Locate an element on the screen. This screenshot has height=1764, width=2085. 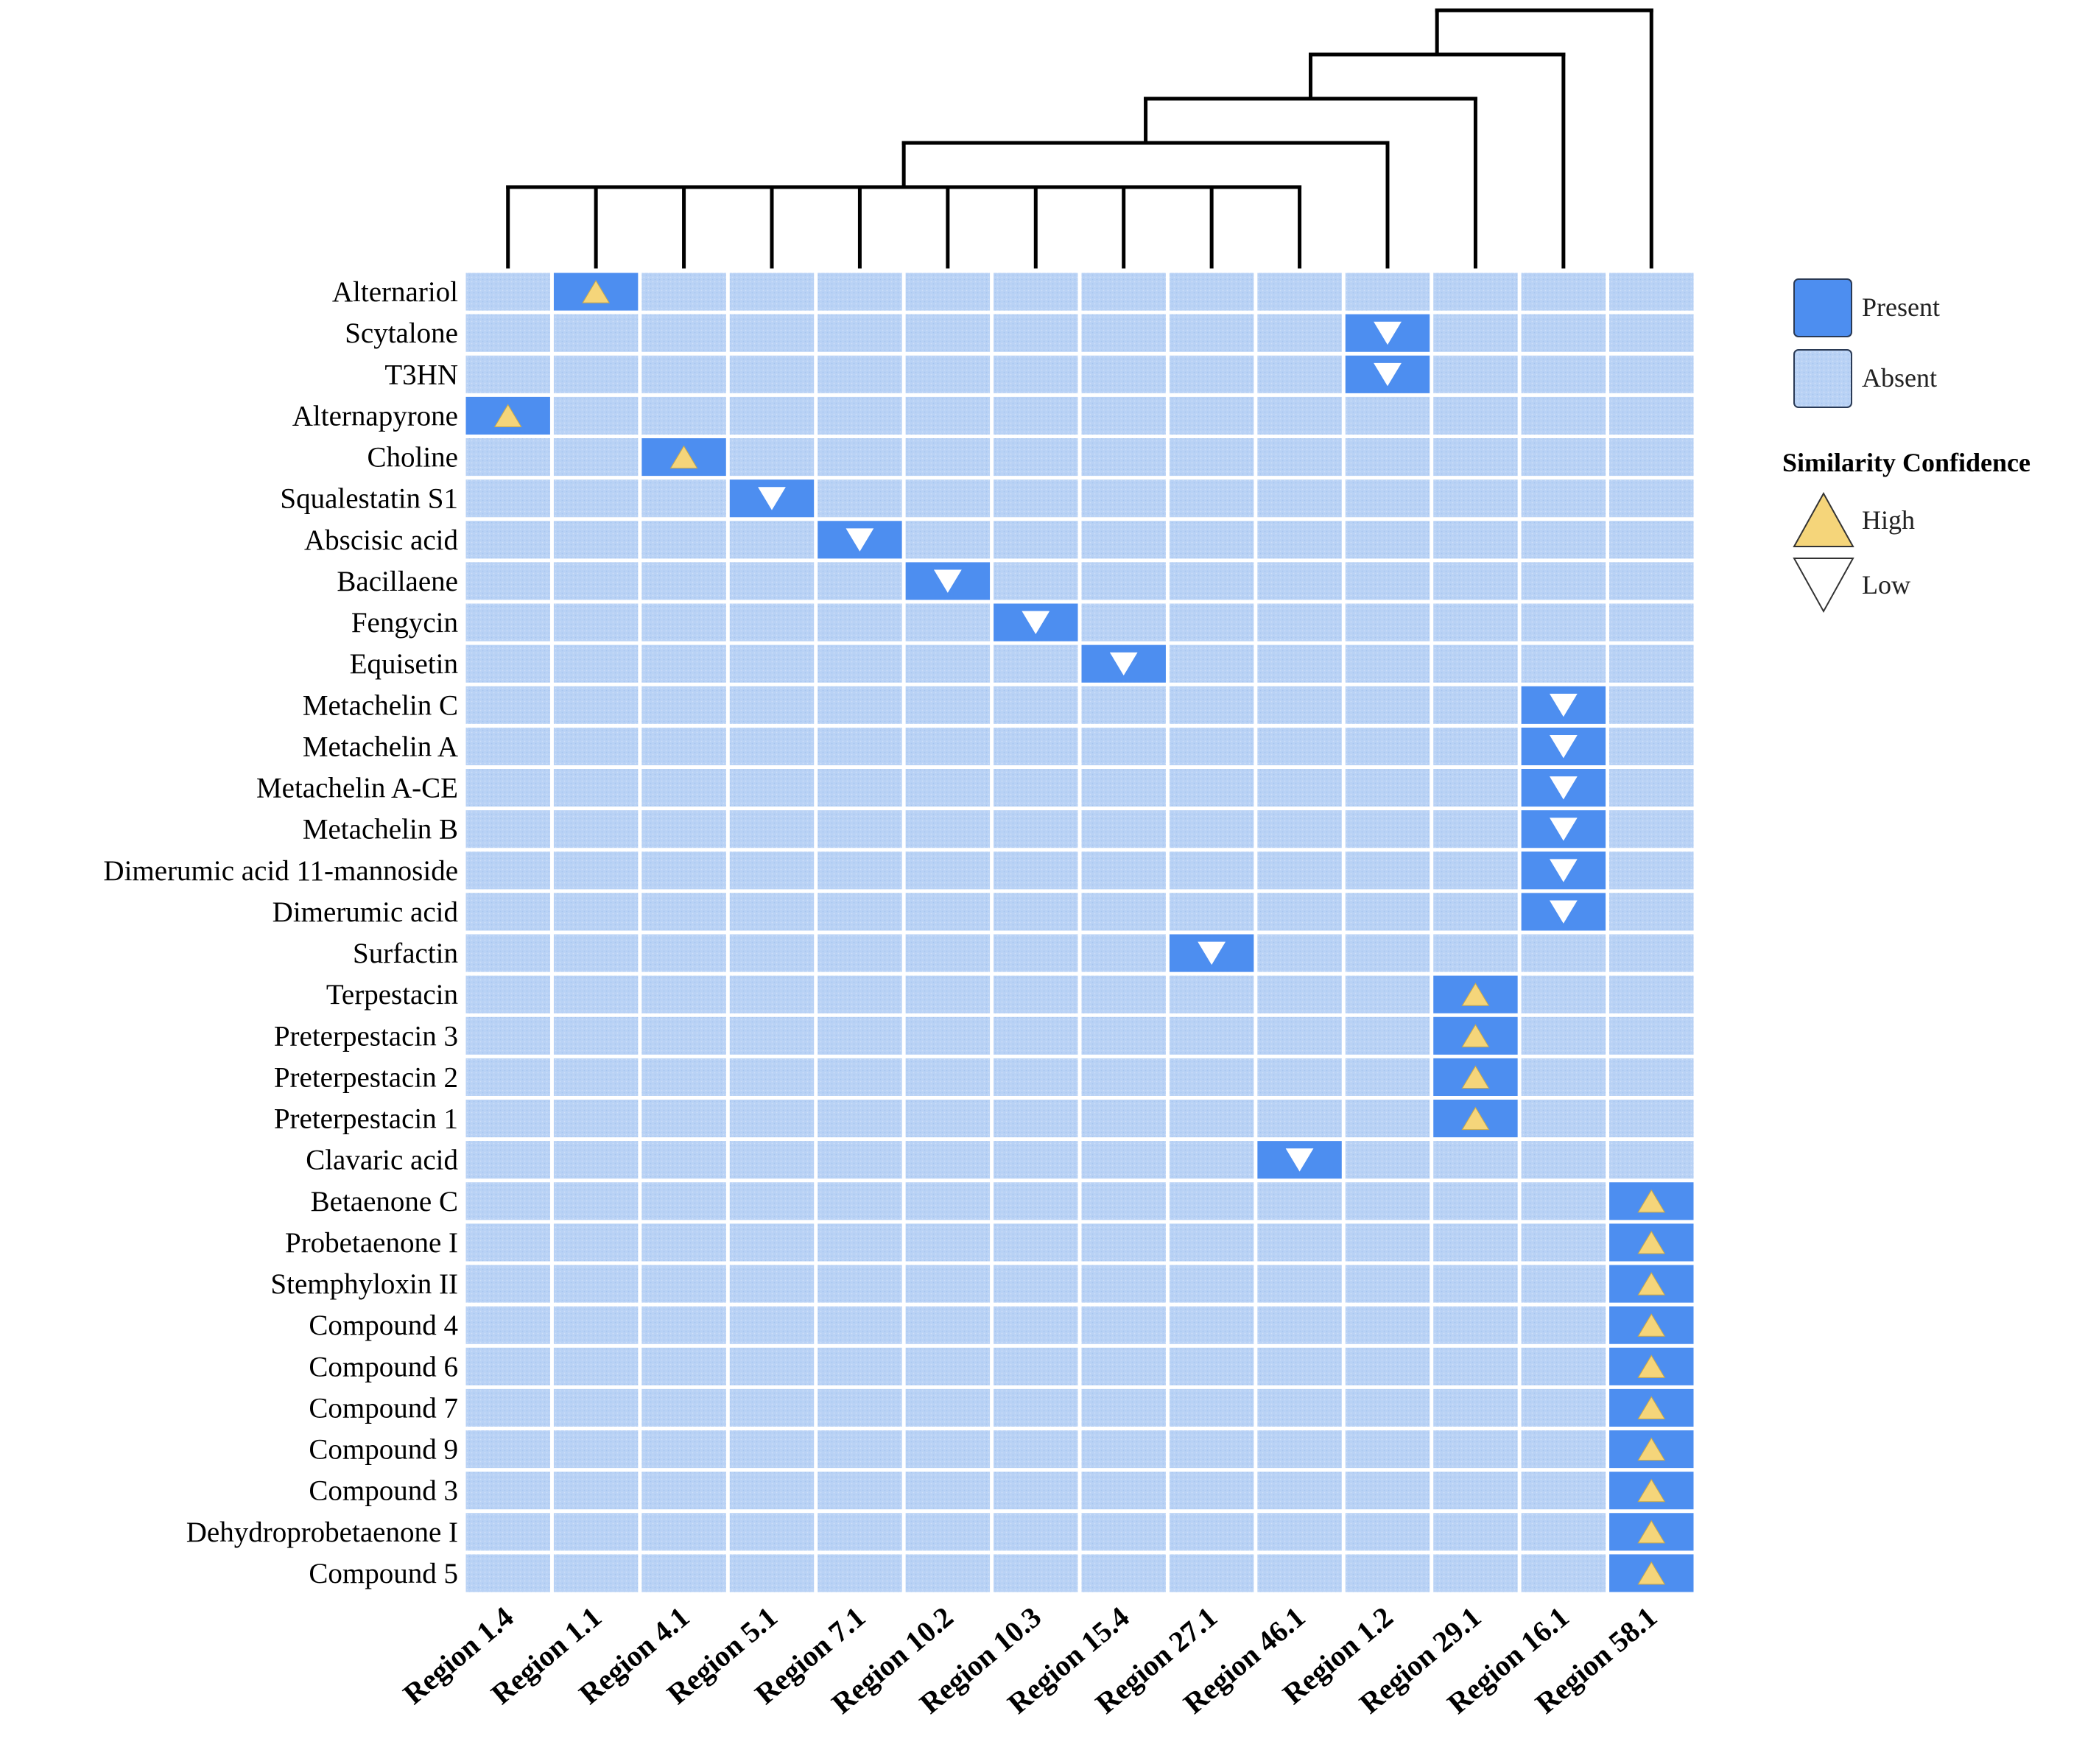
row-label-metachelin-b: Metachelin B is located at coordinates (380, 830).